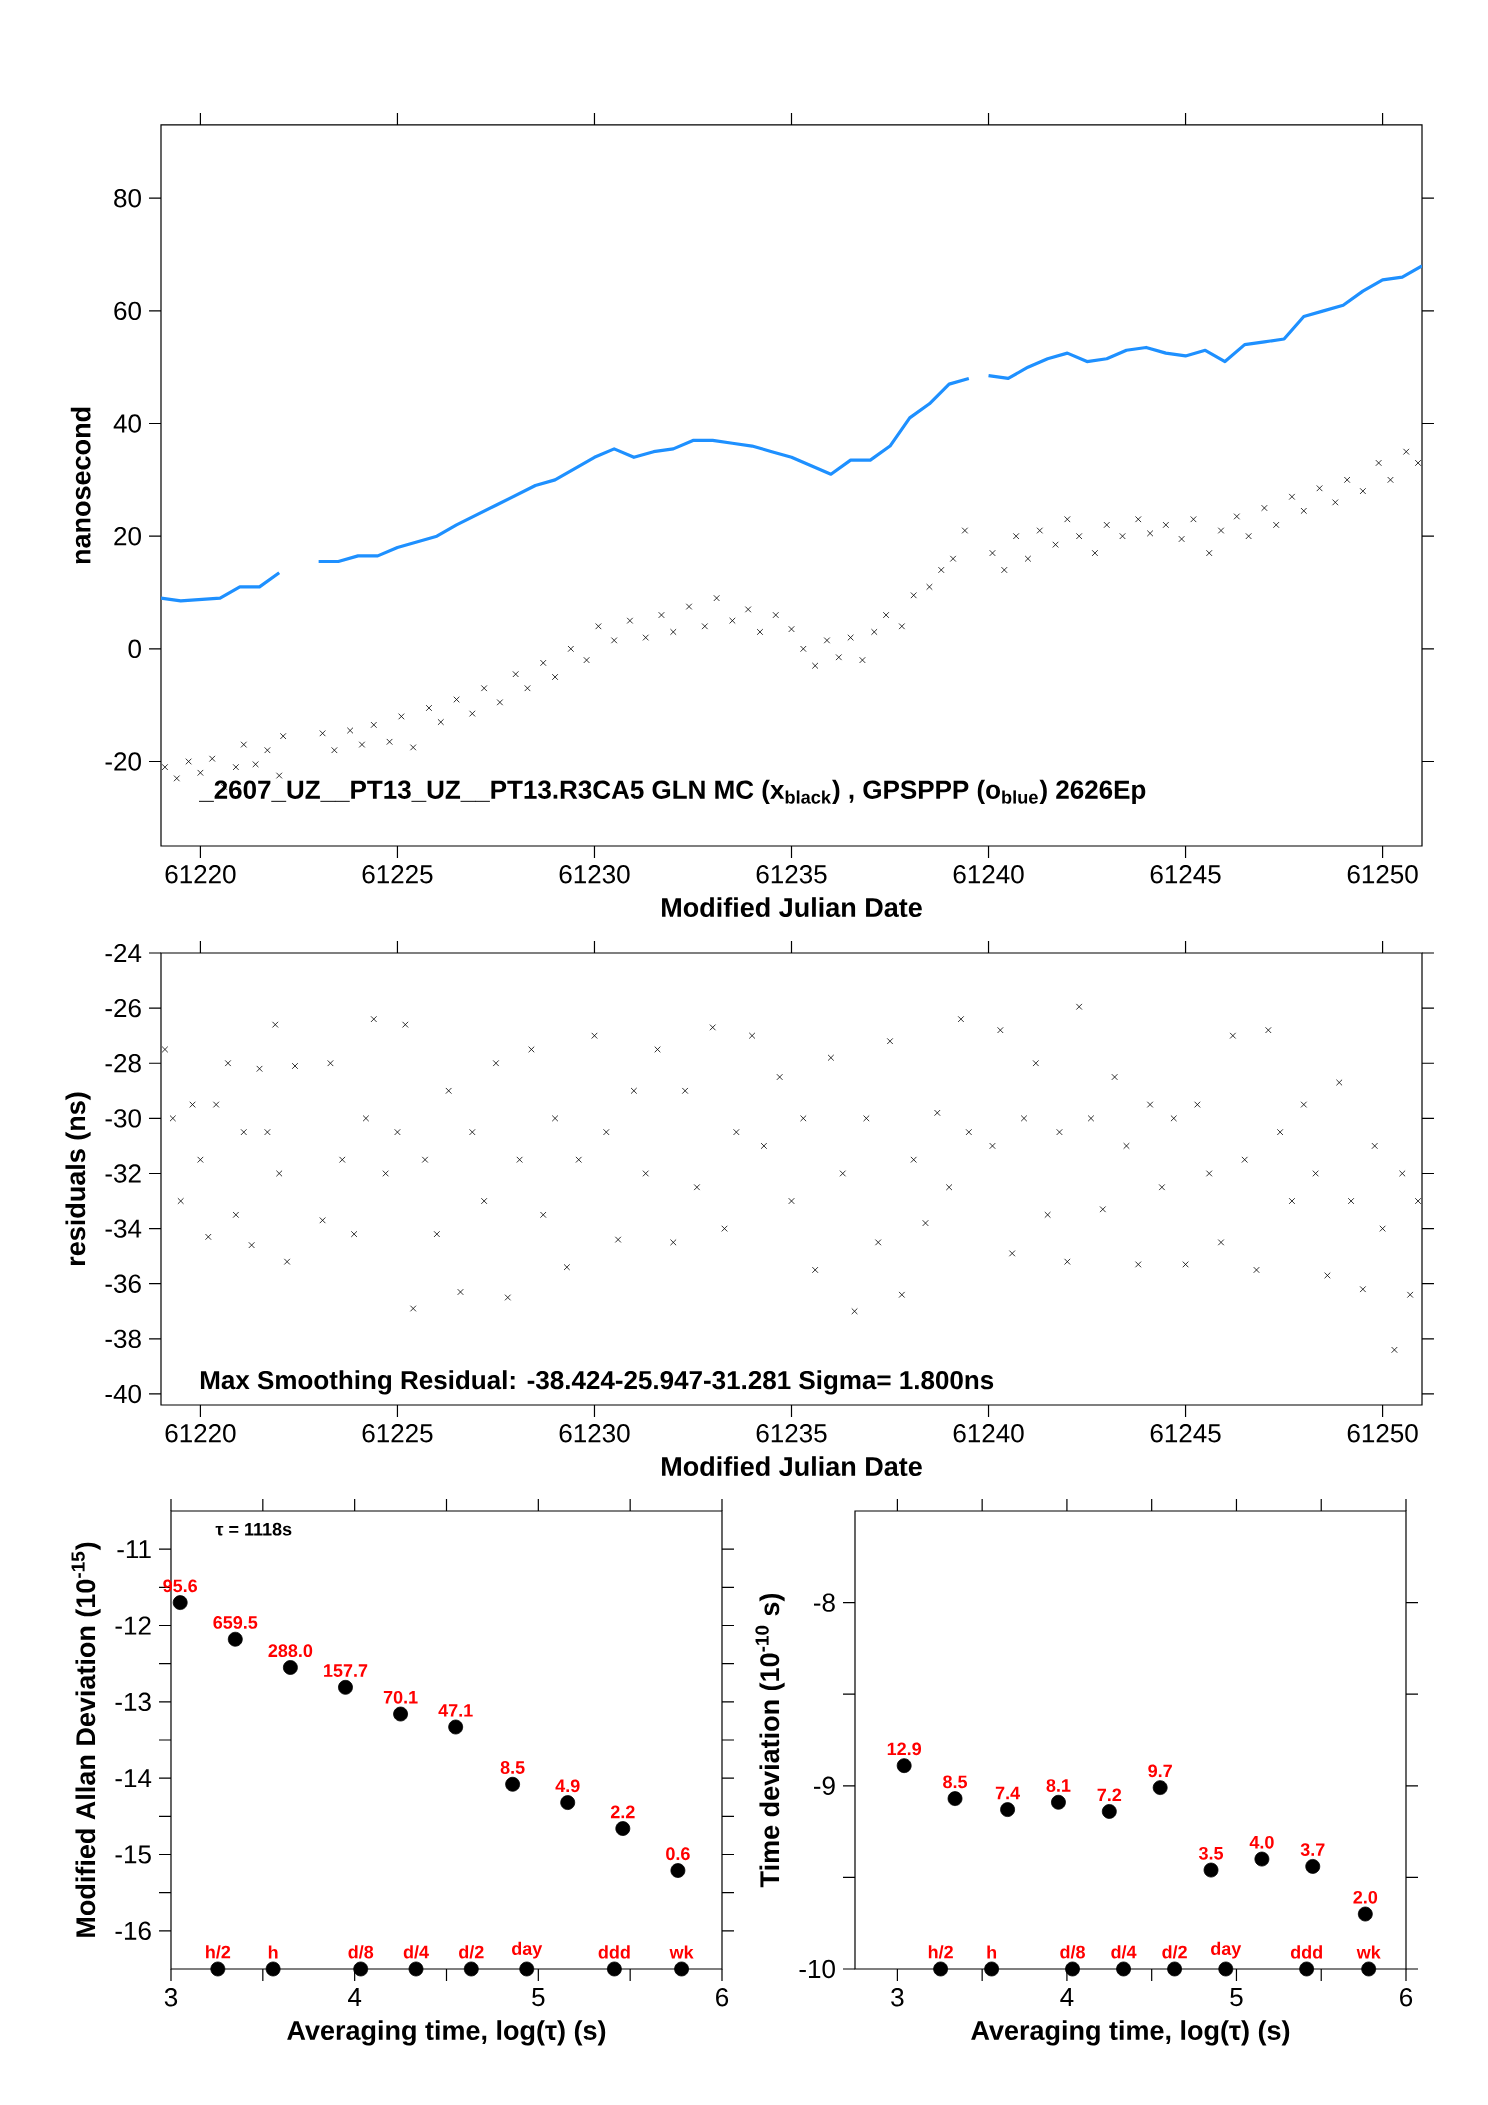 Image resolution: width=1488 pixels, height=2105 pixels. Describe the element at coordinates (123, 1173) in the screenshot. I see `y-tick-label: -32` at that location.